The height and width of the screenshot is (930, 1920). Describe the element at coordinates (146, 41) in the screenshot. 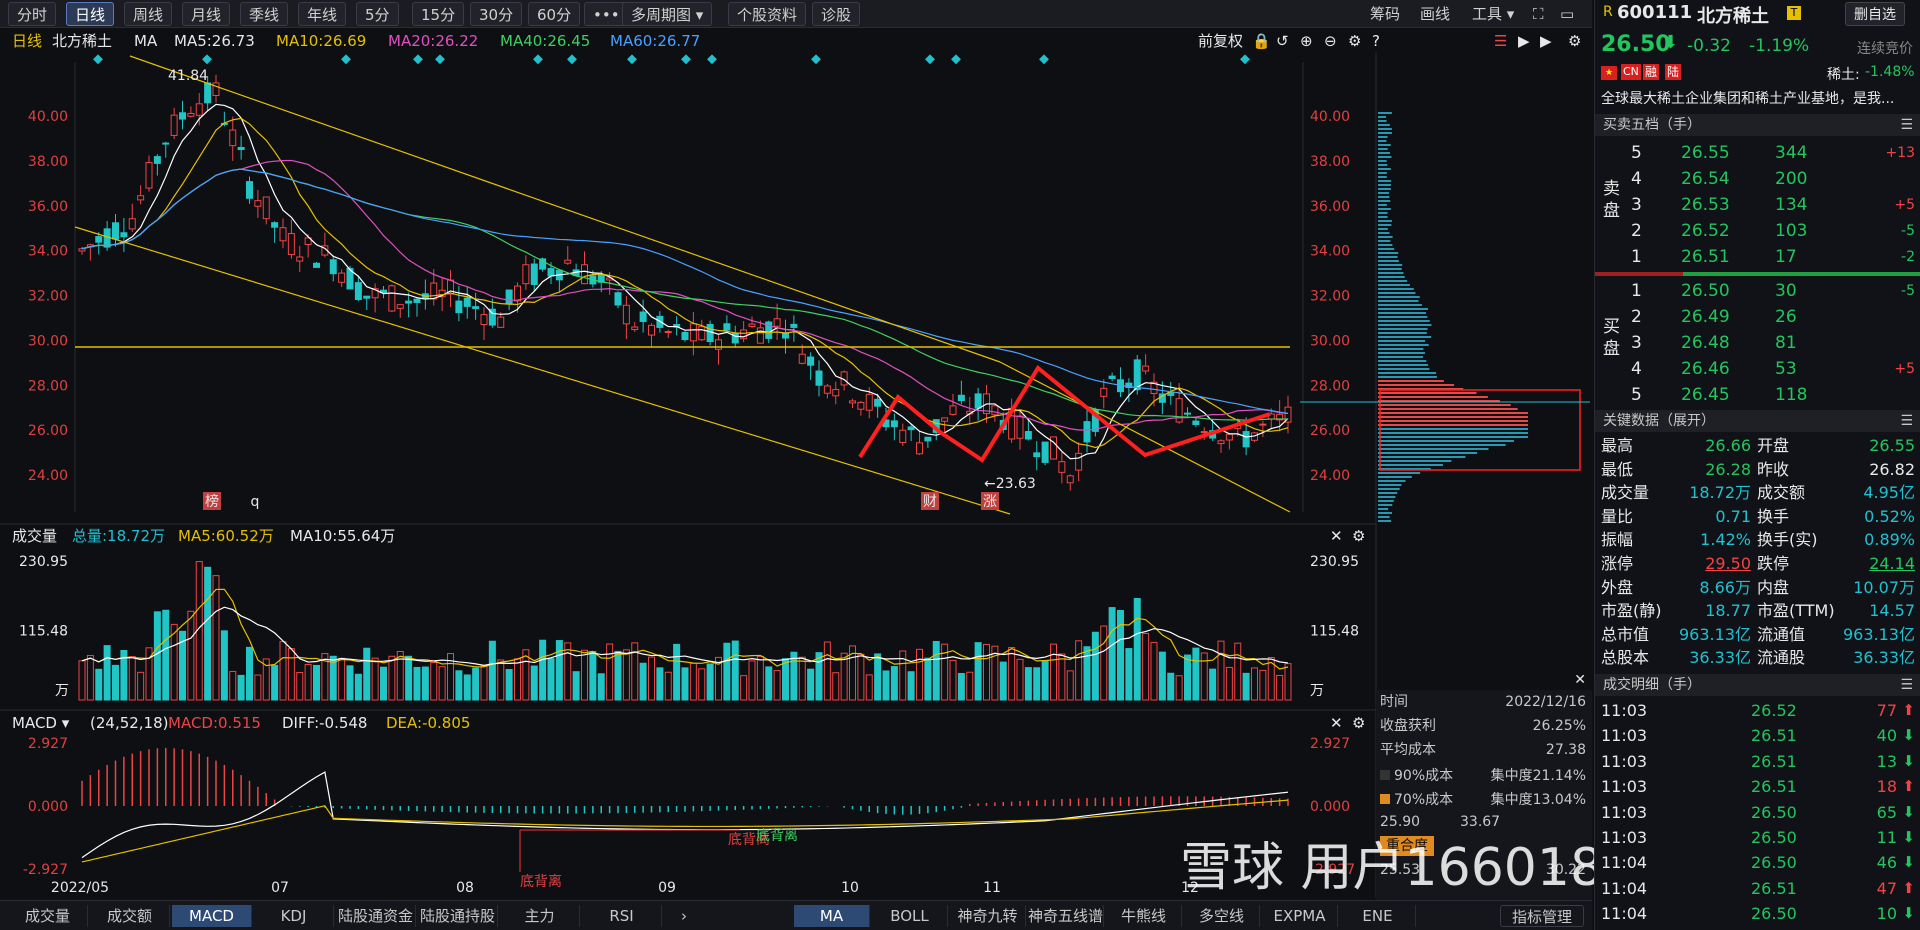

I see `ma-label: MA` at that location.